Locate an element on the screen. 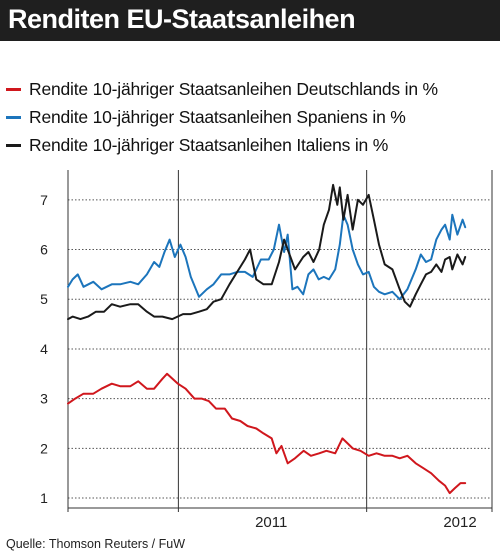 This screenshot has width=500, height=555. y-tick-label-3: 3 is located at coordinates (44, 399).